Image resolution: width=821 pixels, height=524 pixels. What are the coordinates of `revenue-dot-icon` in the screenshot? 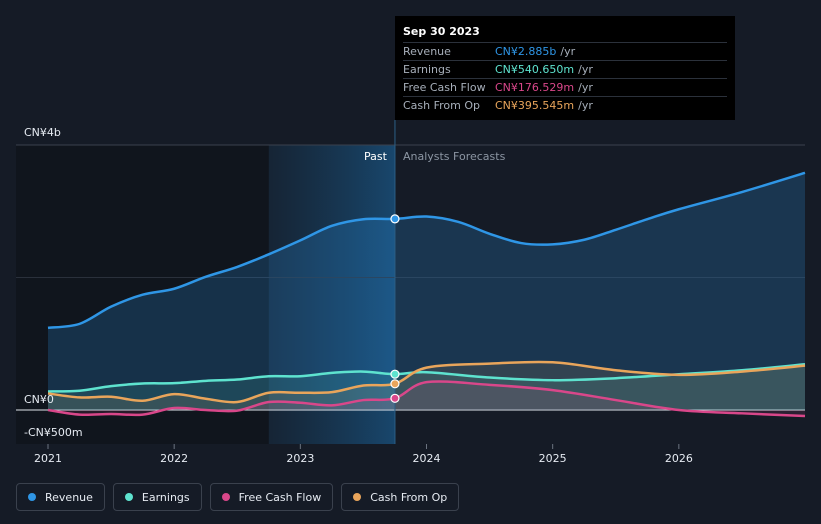 It's located at (32, 497).